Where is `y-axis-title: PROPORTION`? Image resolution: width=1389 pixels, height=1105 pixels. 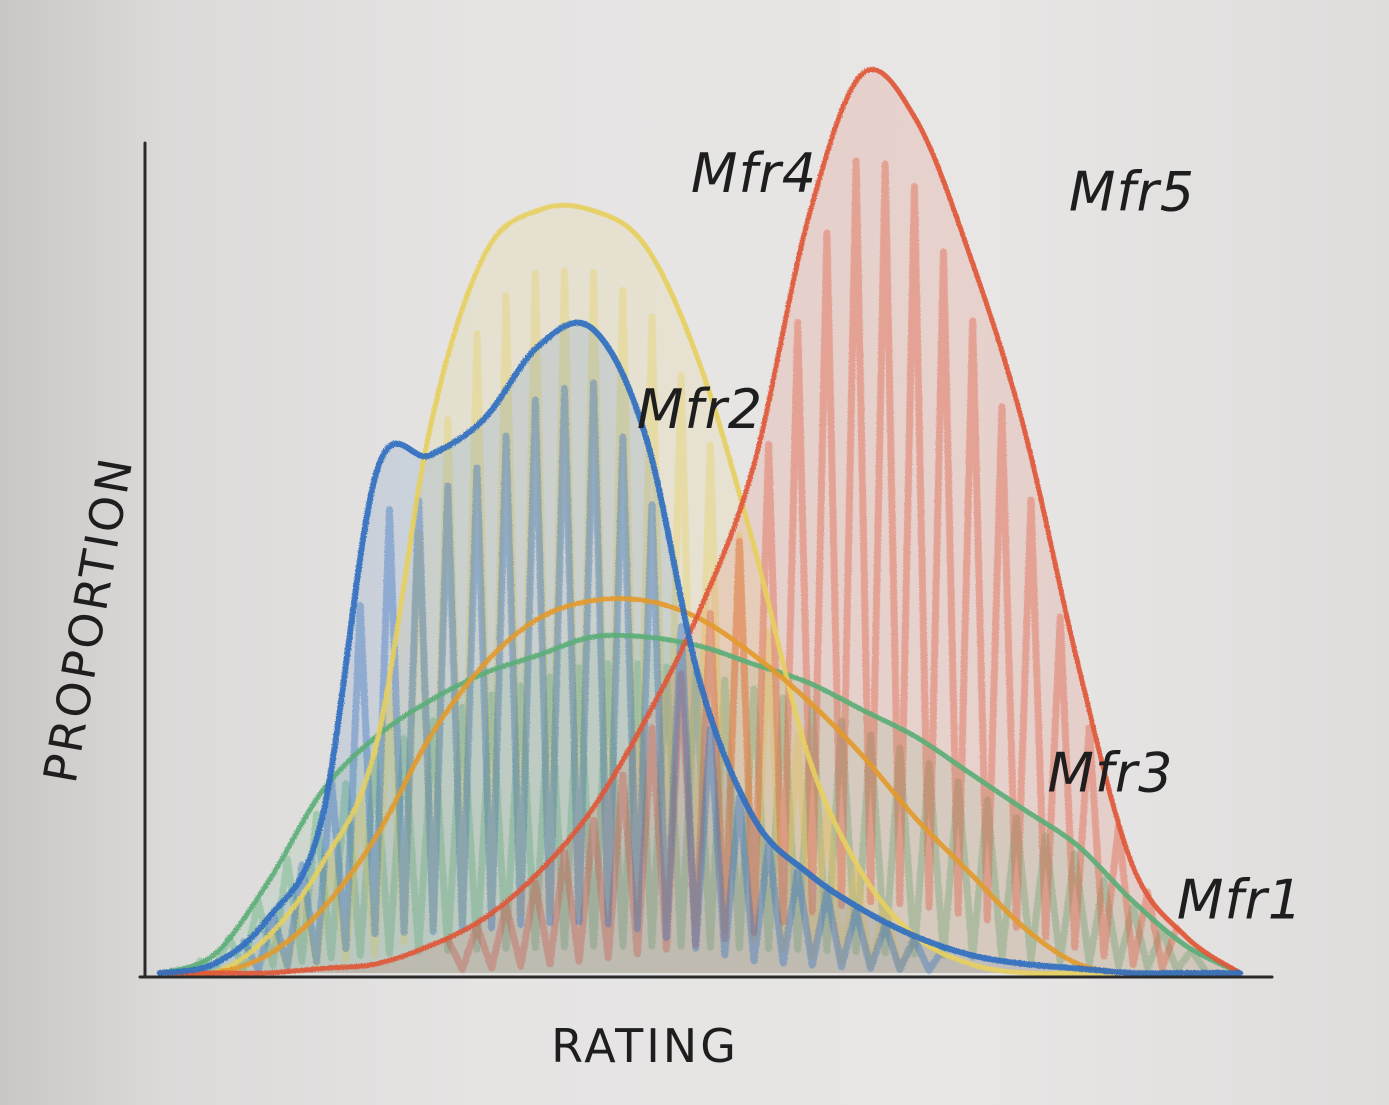 y-axis-title: PROPORTION is located at coordinates (88, 619).